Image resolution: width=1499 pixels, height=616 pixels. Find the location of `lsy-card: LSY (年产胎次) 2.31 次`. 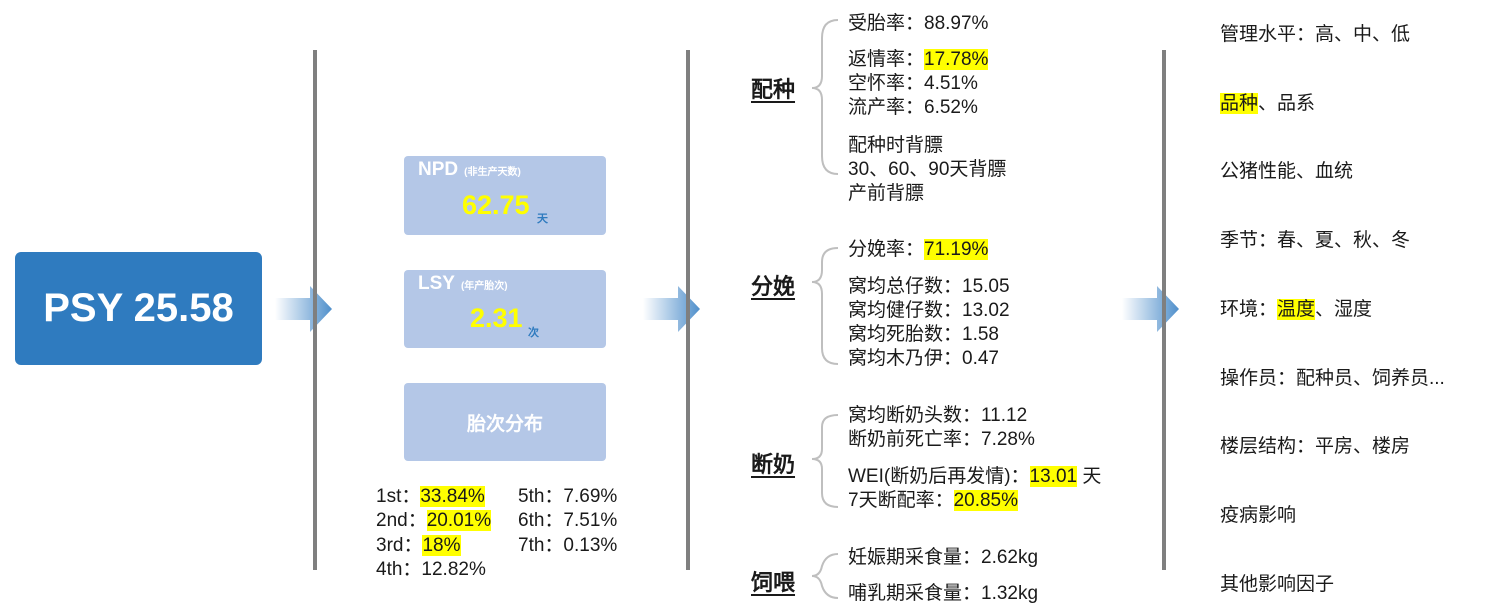

lsy-card: LSY (年产胎次) 2.31 次 is located at coordinates (505, 309).